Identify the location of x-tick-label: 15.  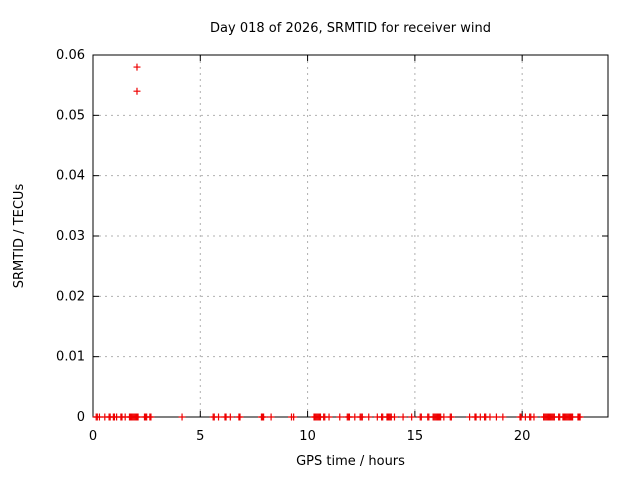
(415, 436).